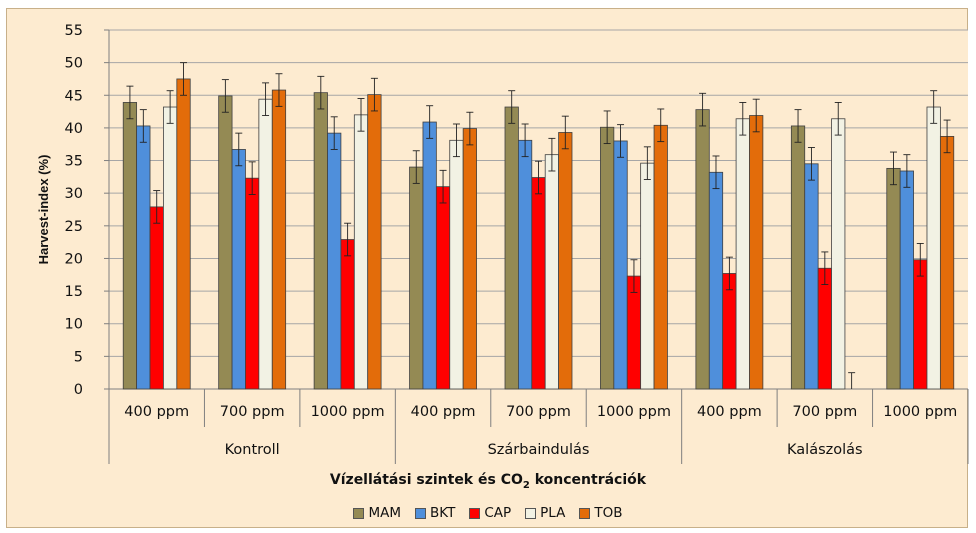  Describe the element at coordinates (74, 129) in the screenshot. I see `y-tick-label: 40` at that location.